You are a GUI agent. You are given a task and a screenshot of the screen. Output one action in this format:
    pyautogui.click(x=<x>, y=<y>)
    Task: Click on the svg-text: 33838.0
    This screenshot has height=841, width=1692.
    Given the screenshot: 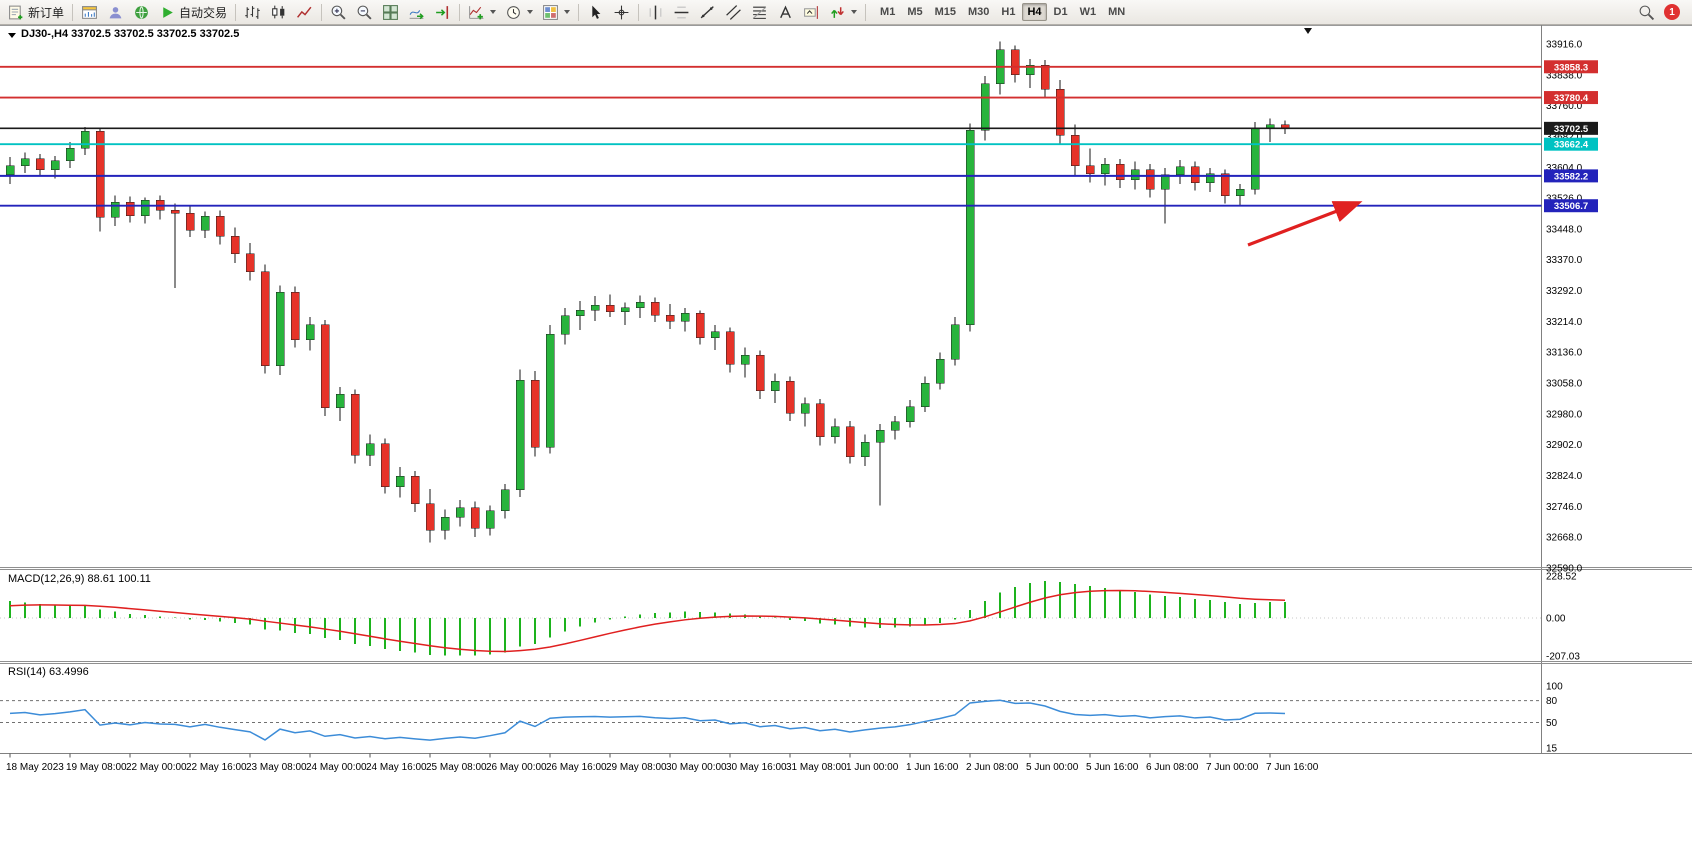 What is the action you would take?
    pyautogui.click(x=1564, y=75)
    